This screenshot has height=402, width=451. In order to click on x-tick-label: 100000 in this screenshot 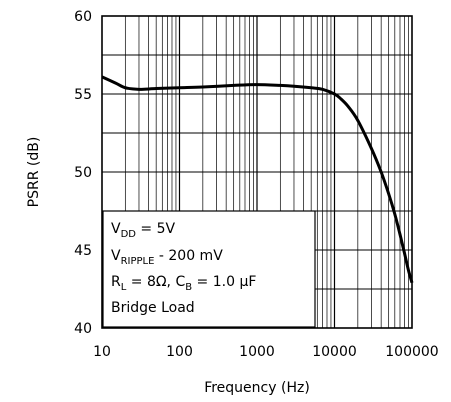, I will do `click(411, 352)`.